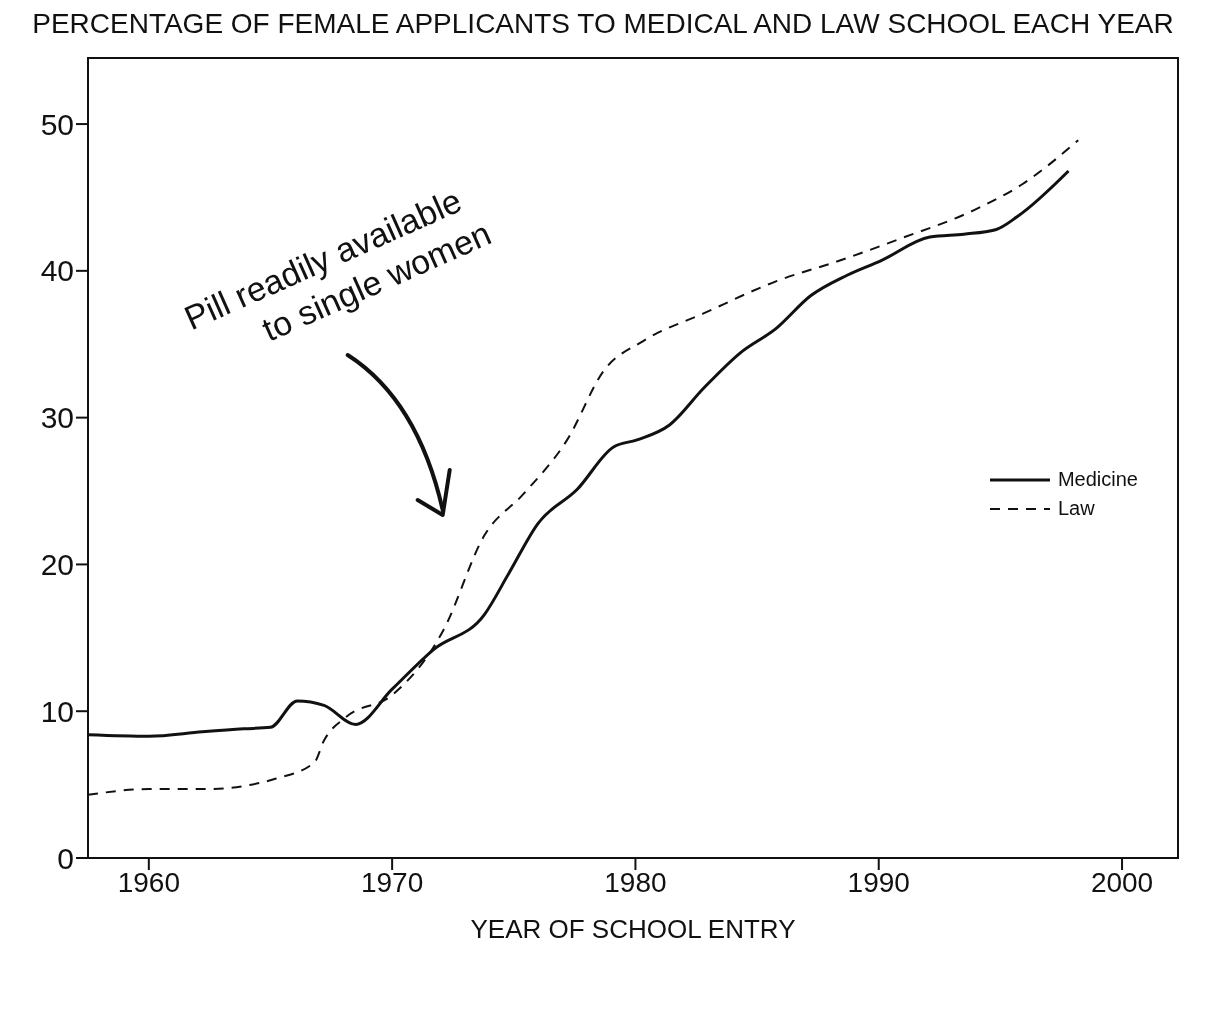  Describe the element at coordinates (1122, 882) in the screenshot. I see `x-tick-label: 2000` at that location.